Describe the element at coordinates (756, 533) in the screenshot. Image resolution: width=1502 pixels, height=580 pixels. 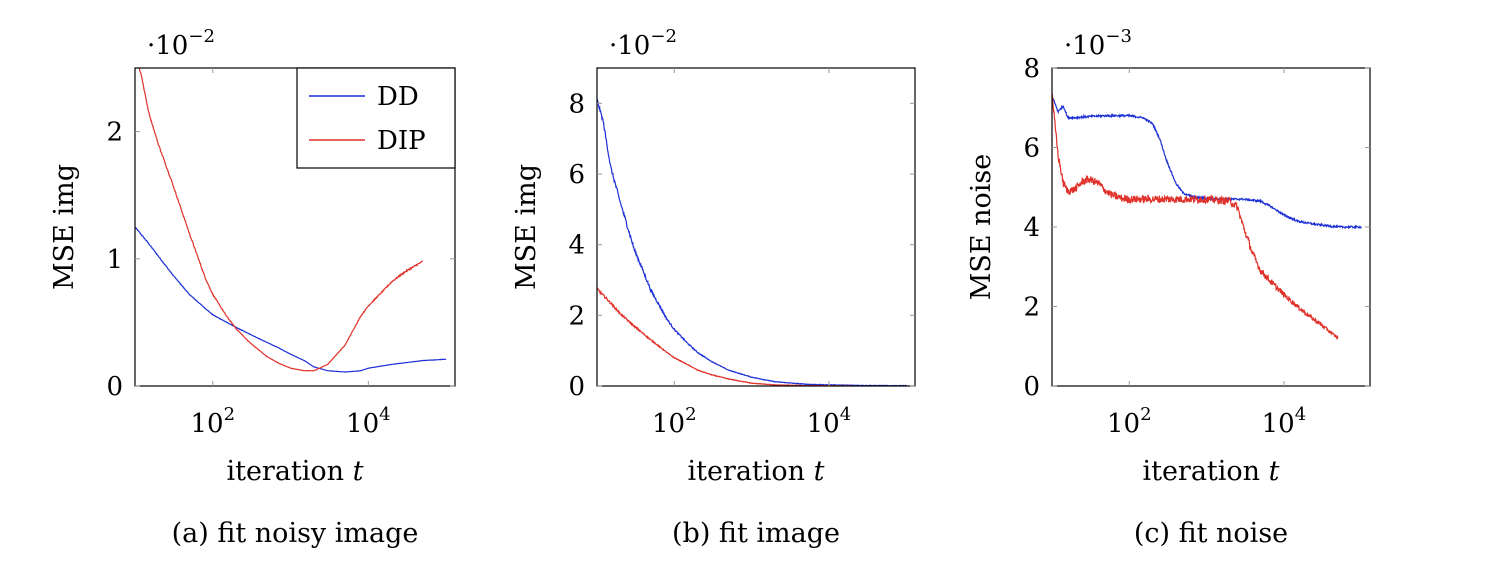
I see `subfigure-caption: (b) fit image` at that location.